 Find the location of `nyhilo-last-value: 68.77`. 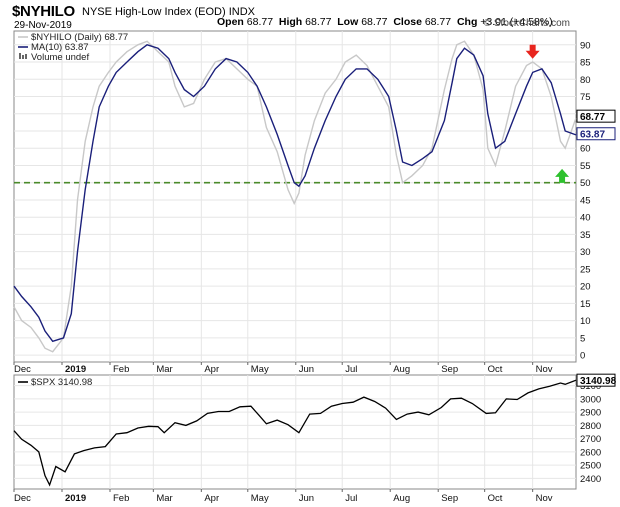

nyhilo-last-value: 68.77 is located at coordinates (592, 117).